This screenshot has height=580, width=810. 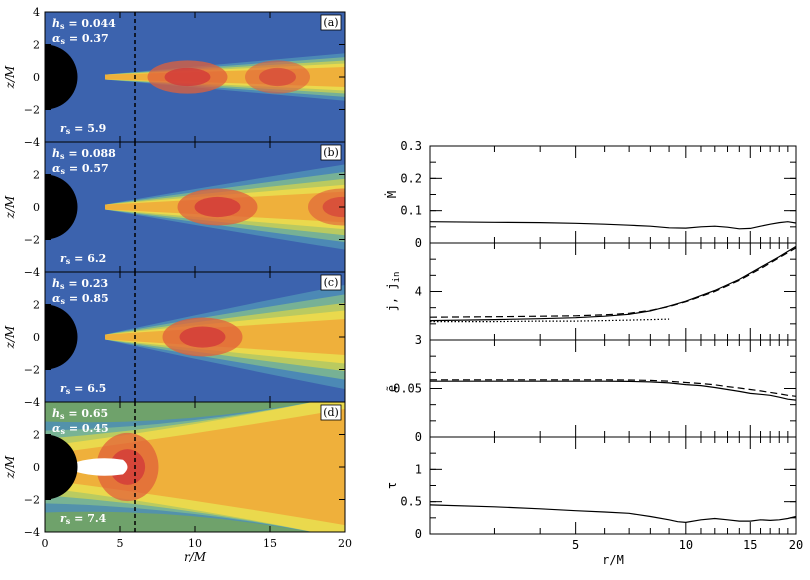 I want to click on funnel-void, so click(x=95, y=467).